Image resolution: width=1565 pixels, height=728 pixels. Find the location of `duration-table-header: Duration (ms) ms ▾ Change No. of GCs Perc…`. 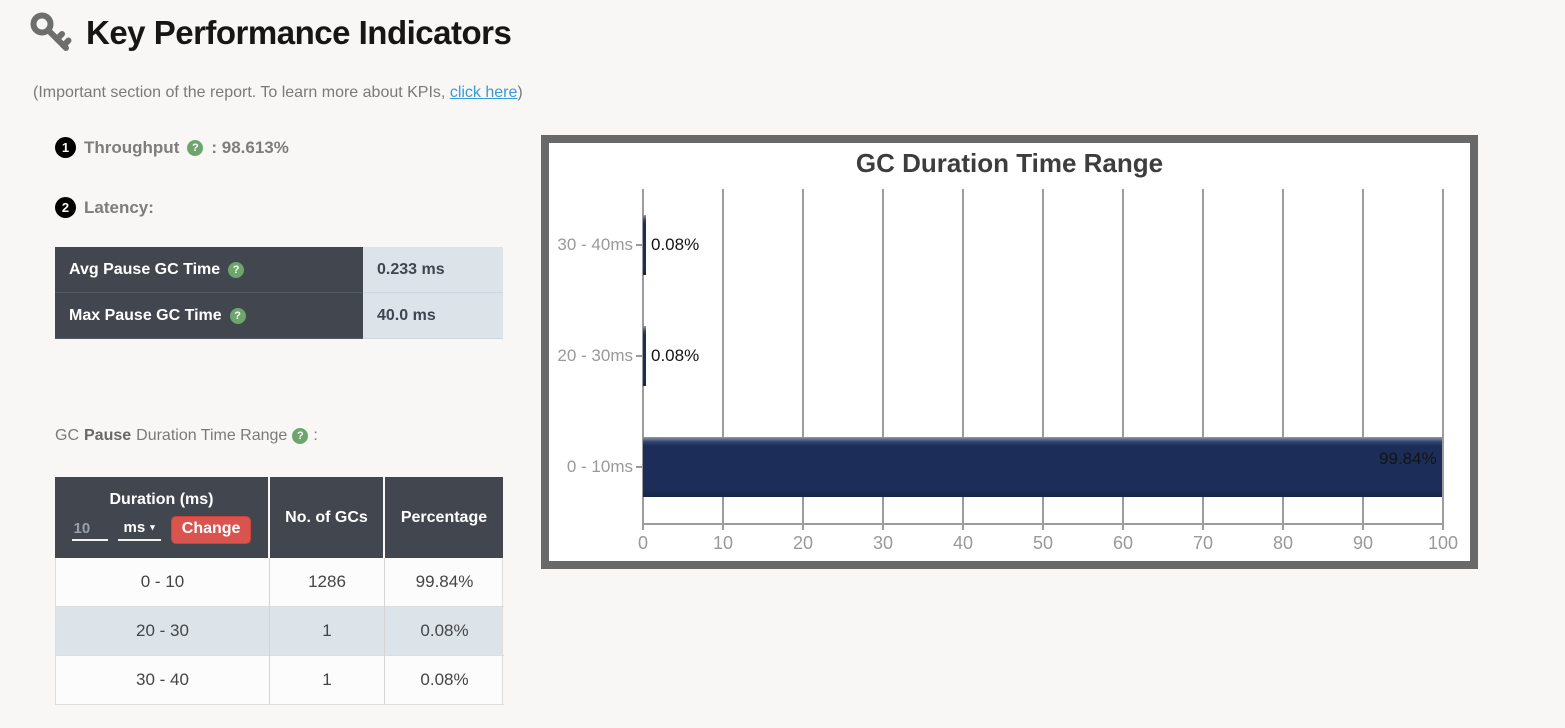

duration-table-header: Duration (ms) ms ▾ Change No. of GCs Perc… is located at coordinates (279, 517).